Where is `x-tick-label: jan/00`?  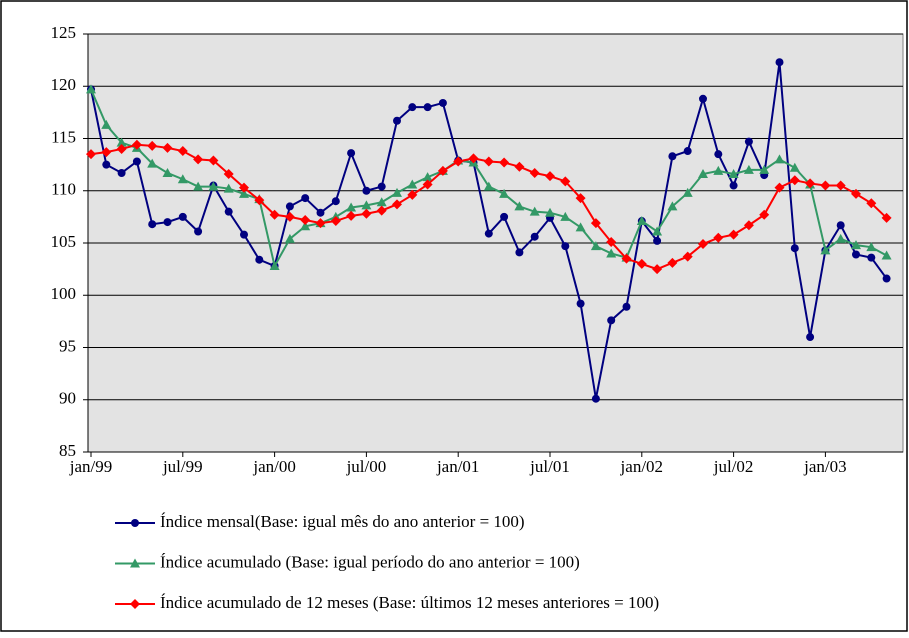
x-tick-label: jan/00 is located at coordinates (274, 466).